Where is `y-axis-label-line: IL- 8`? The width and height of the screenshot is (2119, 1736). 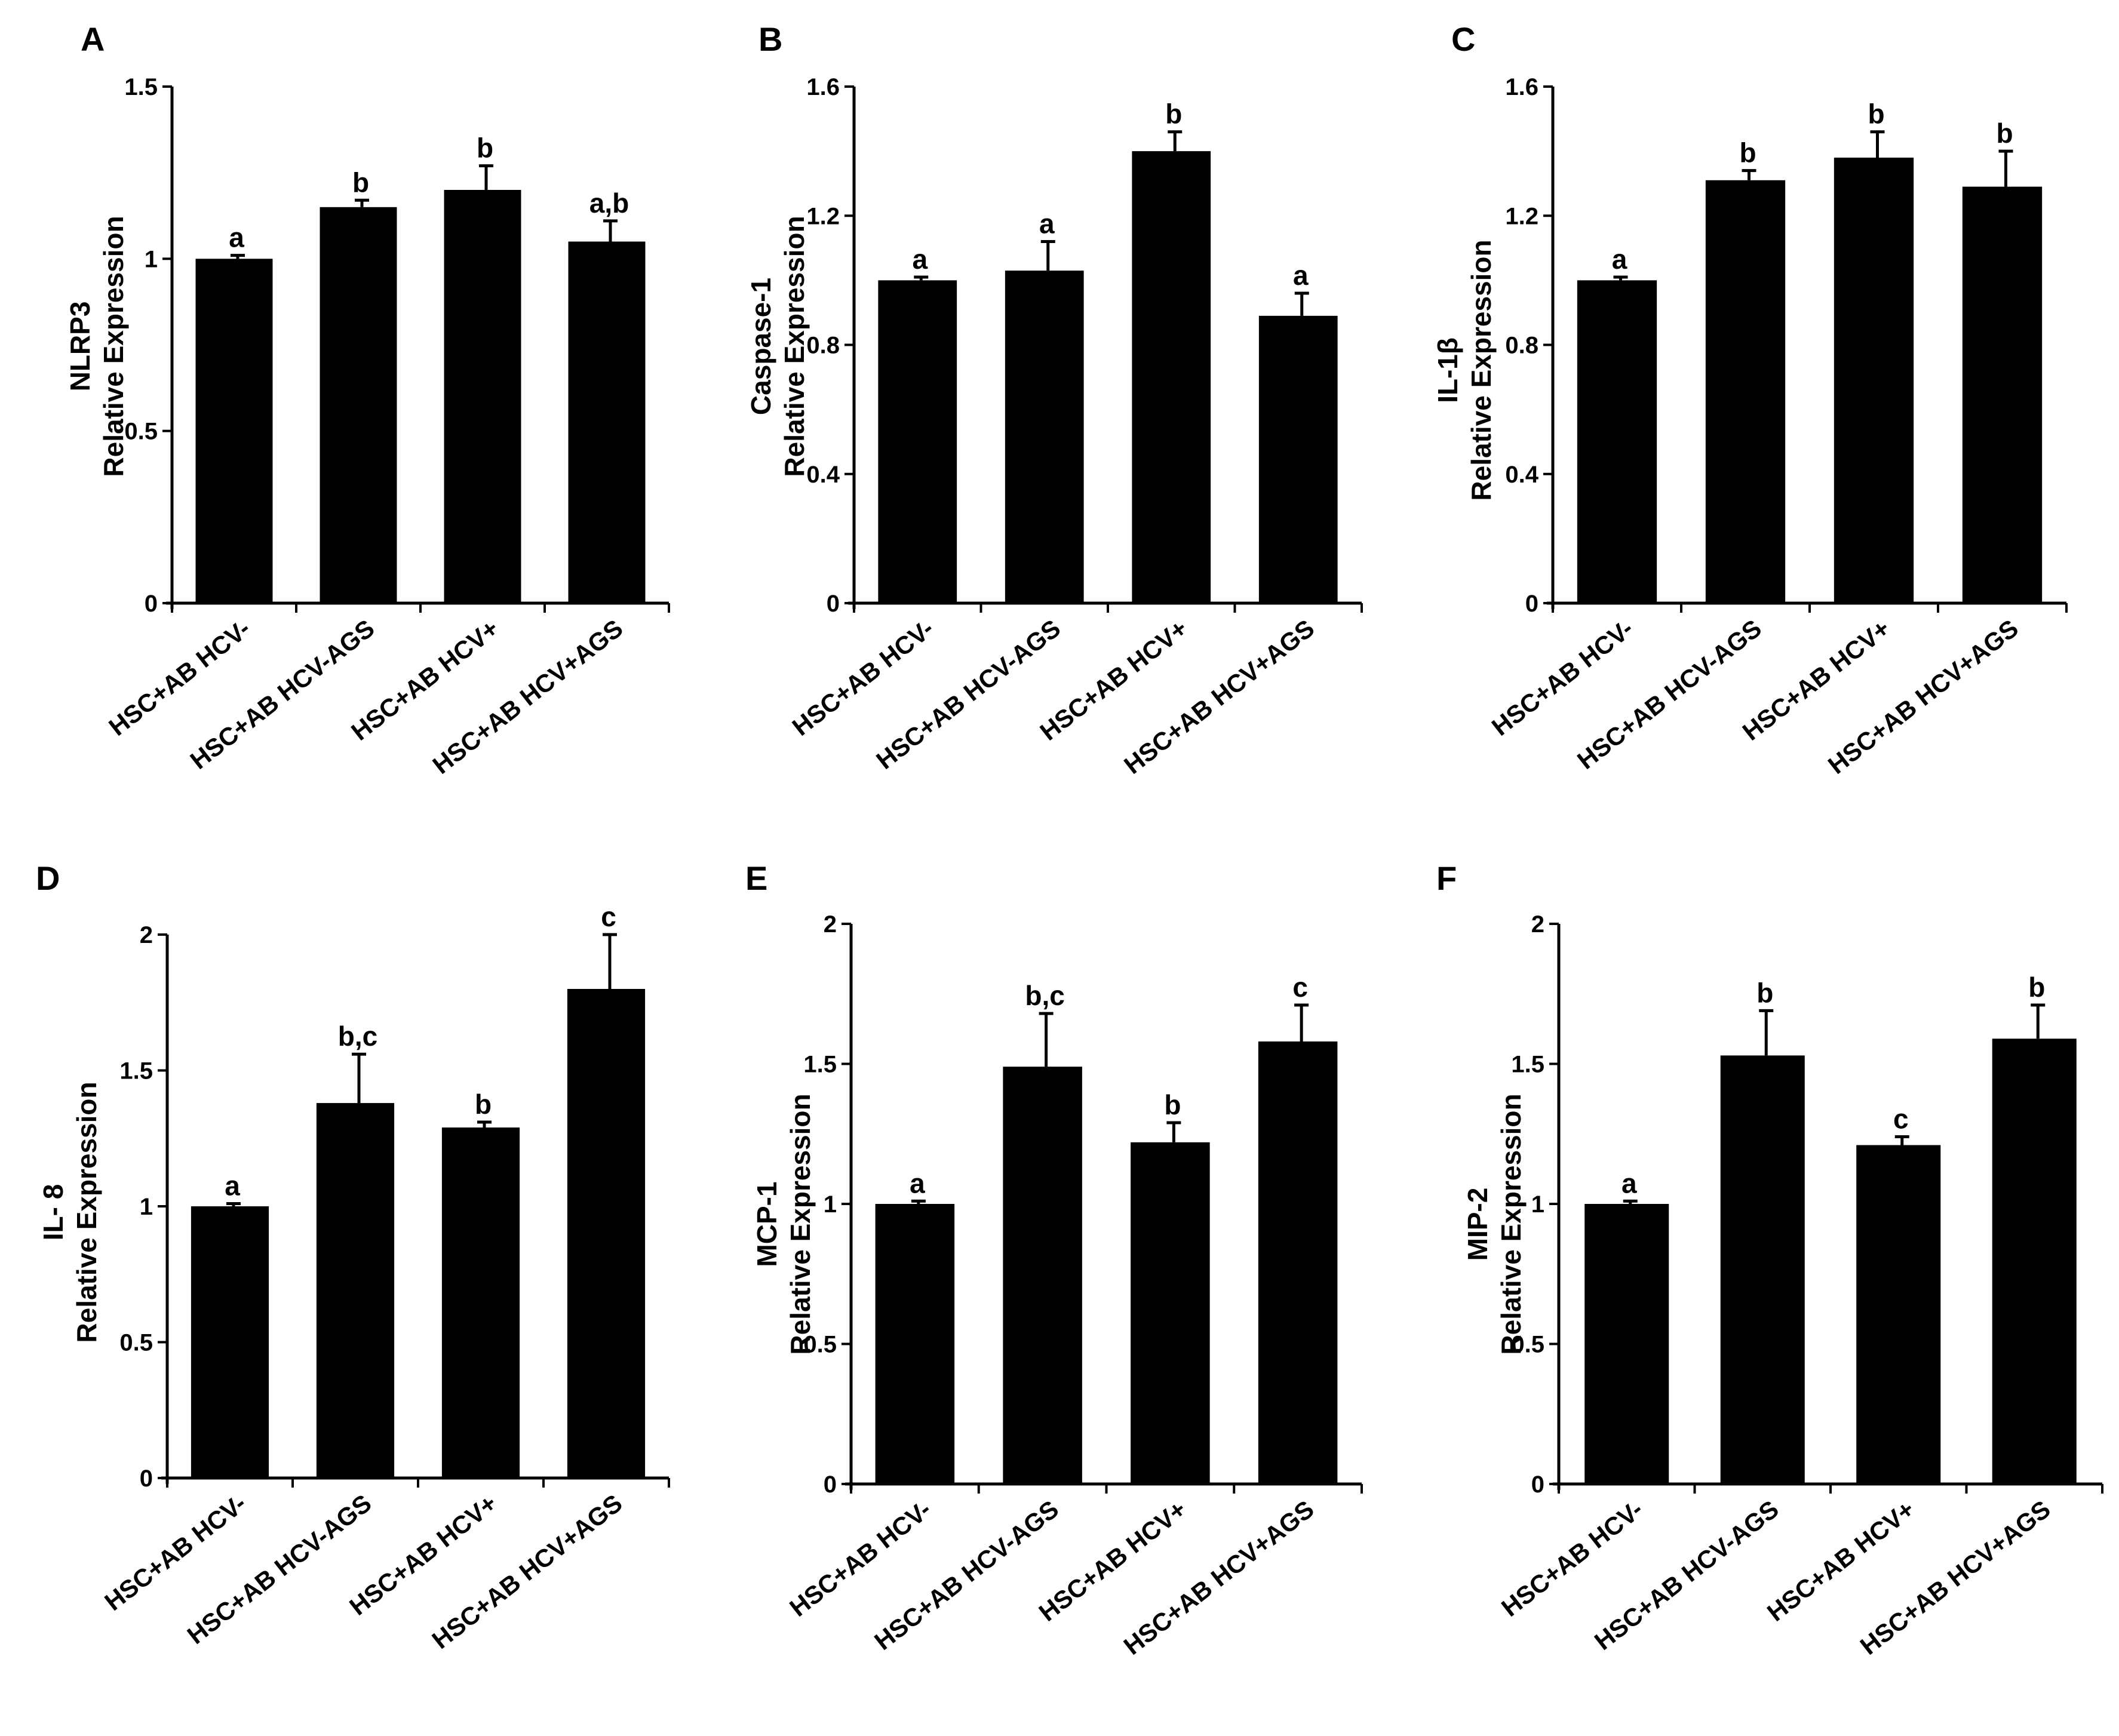
y-axis-label-line: IL- 8 is located at coordinates (53, 1212).